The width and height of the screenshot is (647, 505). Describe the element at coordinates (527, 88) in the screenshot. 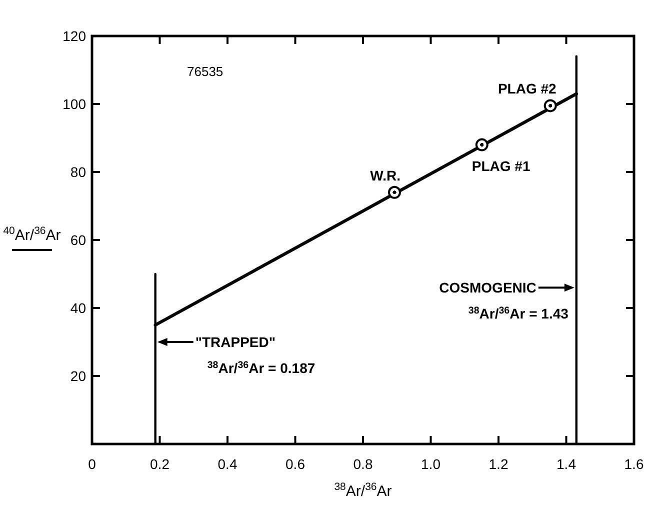

I see `annotation: PLAG #2` at that location.